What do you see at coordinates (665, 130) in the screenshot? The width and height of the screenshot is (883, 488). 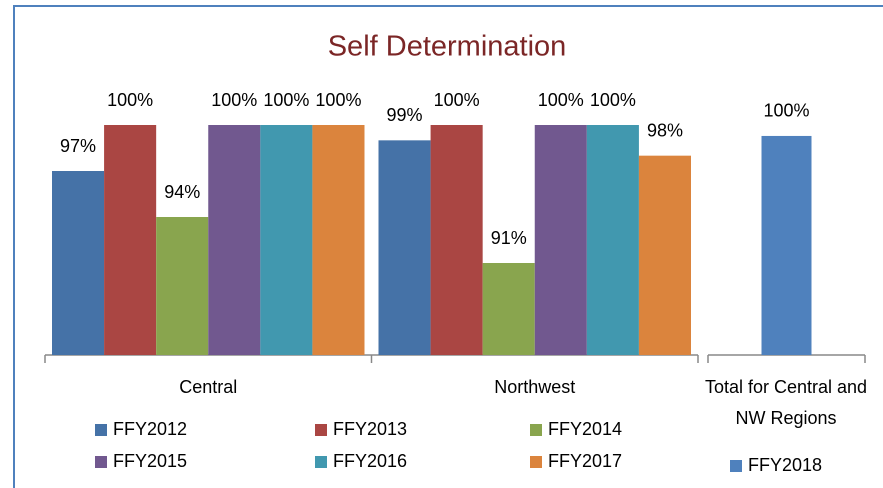 I see `data-label: 98%` at bounding box center [665, 130].